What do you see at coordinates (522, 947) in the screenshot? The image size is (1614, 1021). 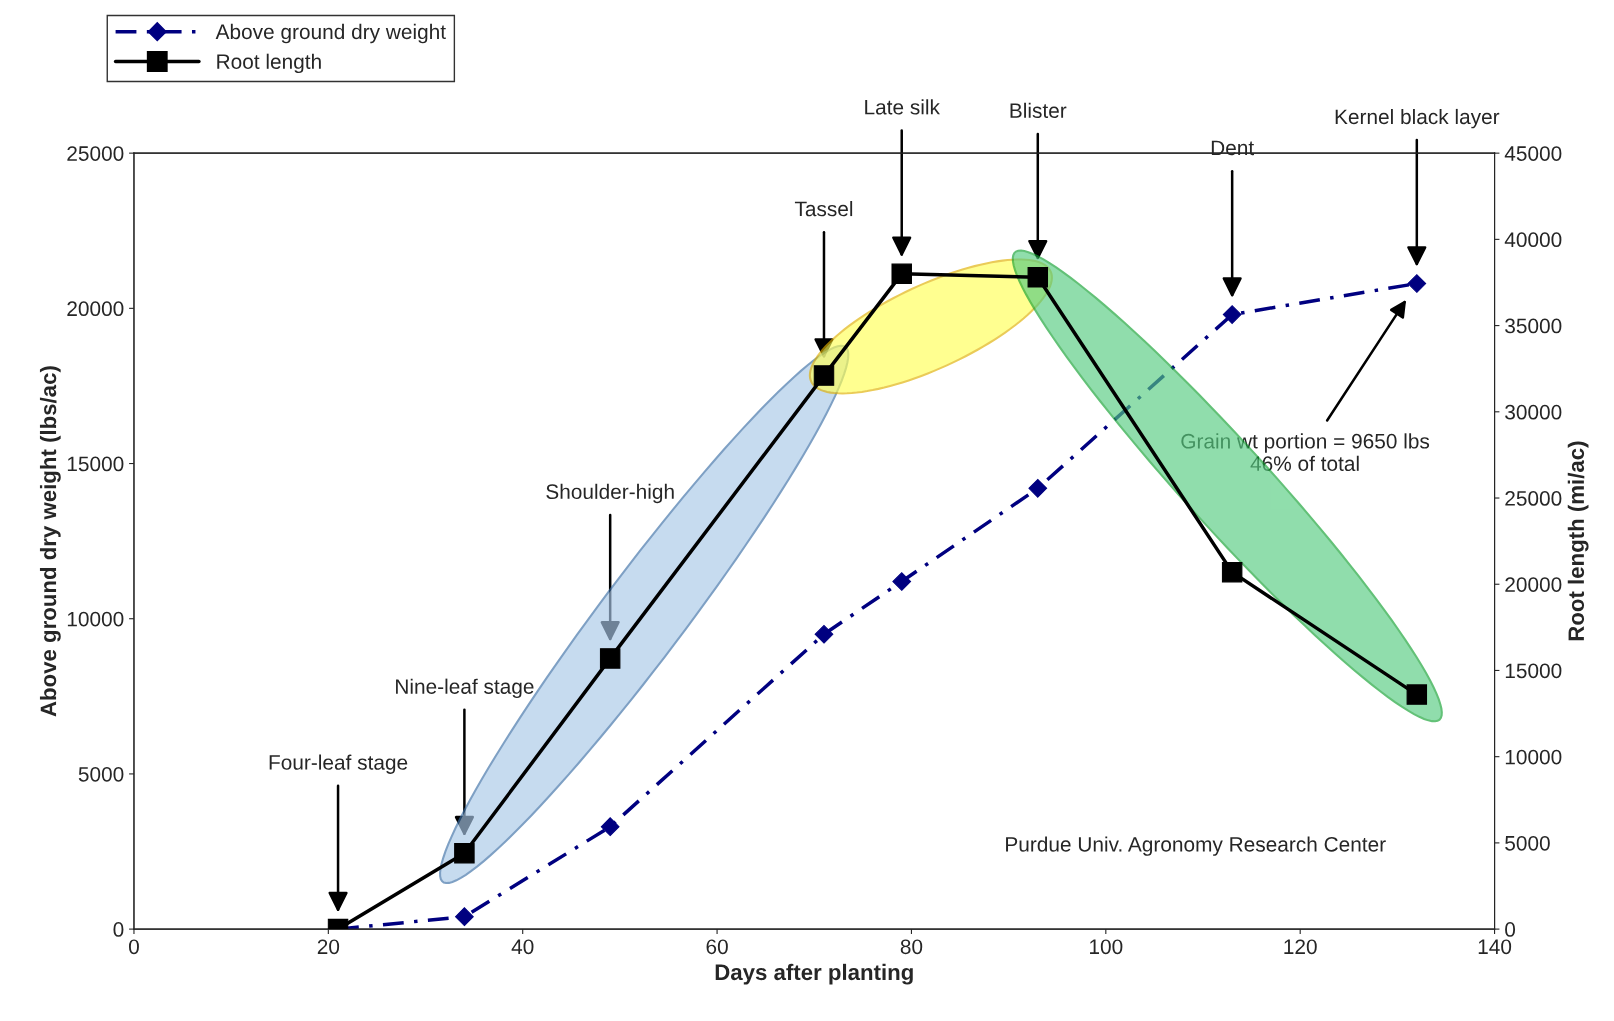 I see `x-tick-label: 40` at bounding box center [522, 947].